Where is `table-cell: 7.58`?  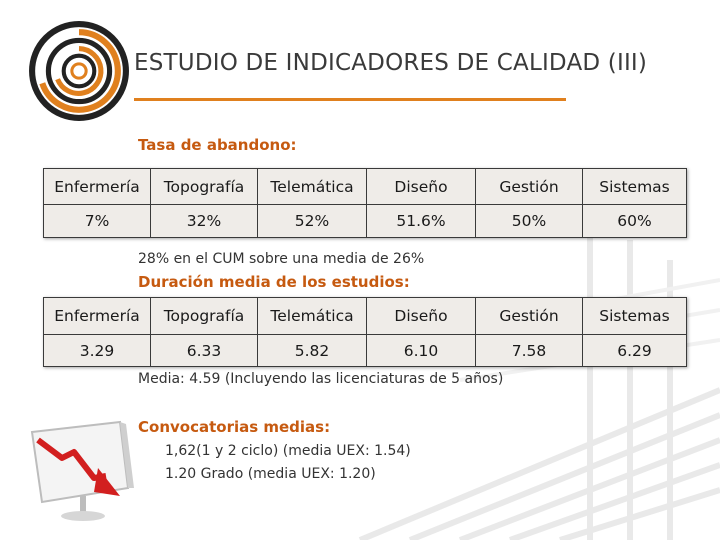 table-cell: 7.58 is located at coordinates (529, 350).